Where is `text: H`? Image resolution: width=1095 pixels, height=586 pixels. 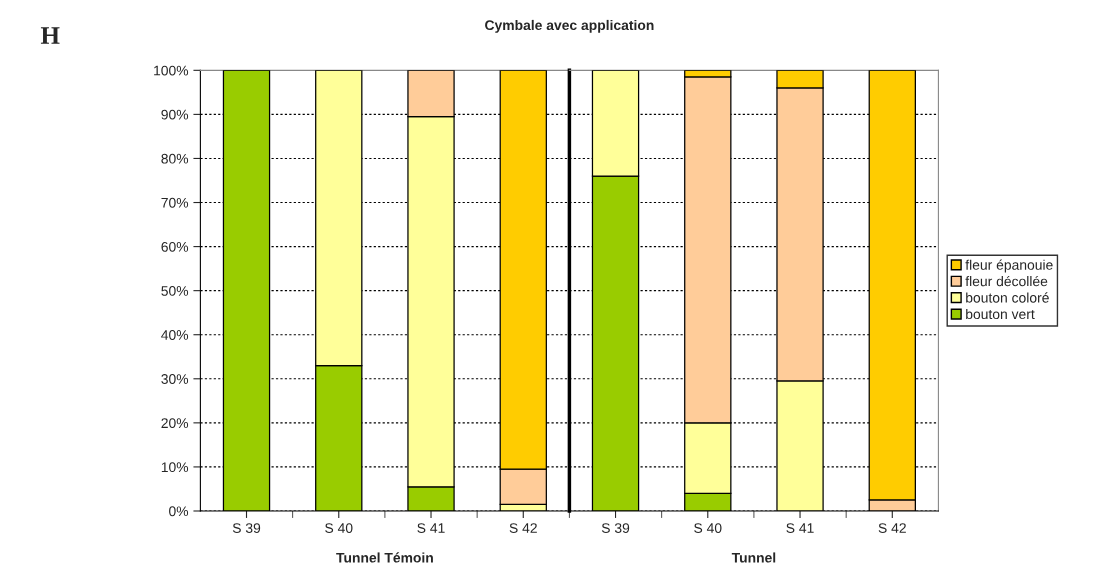
text: H is located at coordinates (50, 35).